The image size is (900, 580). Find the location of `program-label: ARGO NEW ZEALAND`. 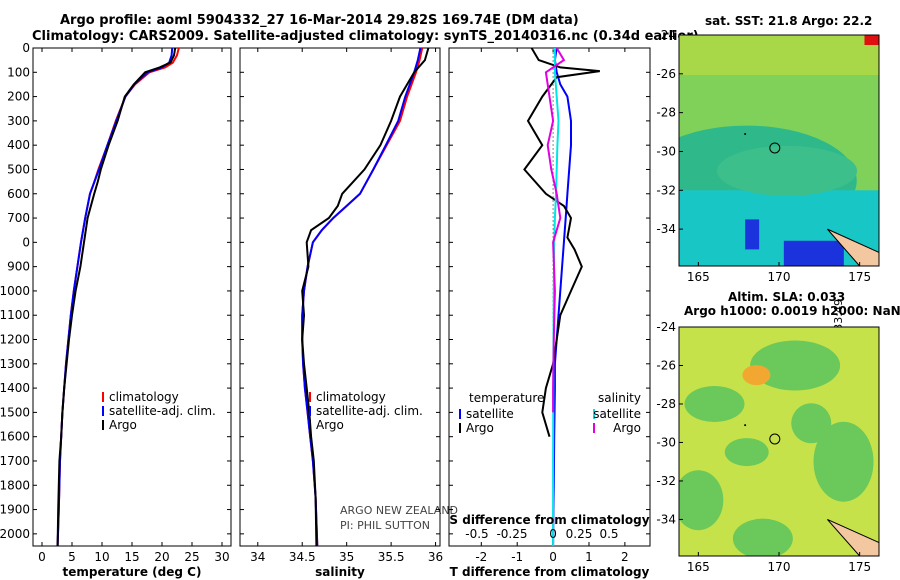

program-label: ARGO NEW ZEALAND is located at coordinates (399, 510).